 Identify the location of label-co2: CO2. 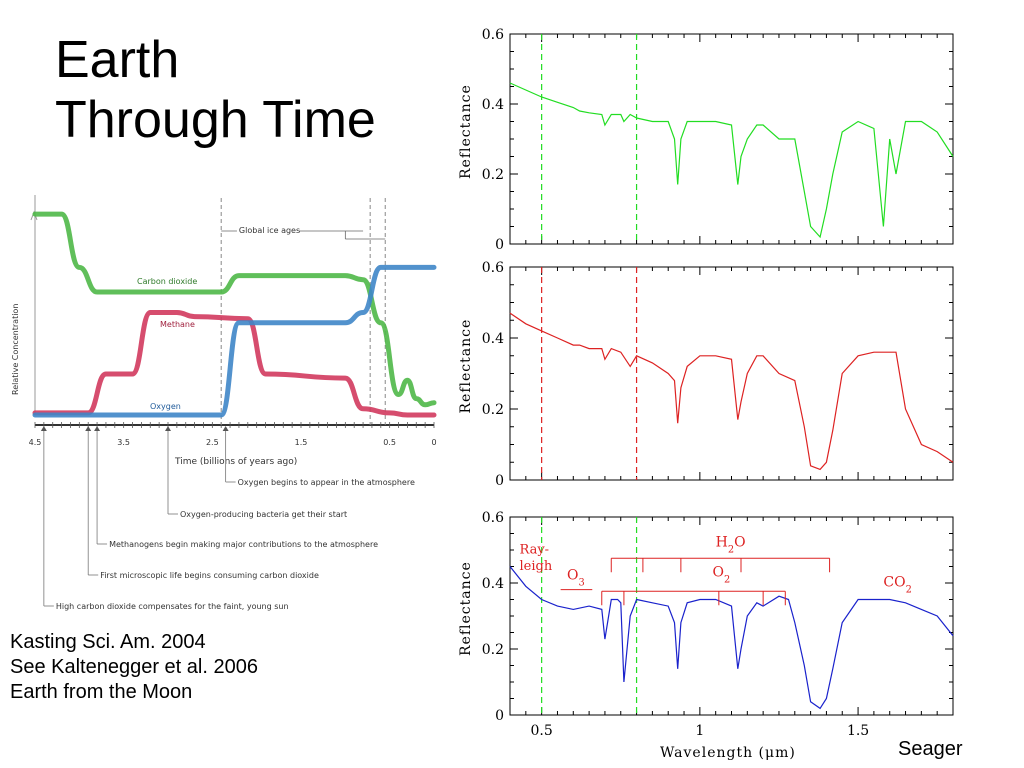
(897, 584).